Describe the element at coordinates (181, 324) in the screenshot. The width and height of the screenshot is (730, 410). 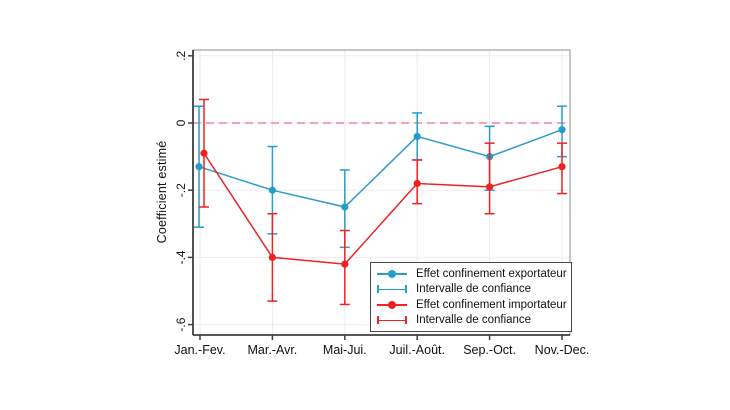
I see `svg-text: -.6` at that location.